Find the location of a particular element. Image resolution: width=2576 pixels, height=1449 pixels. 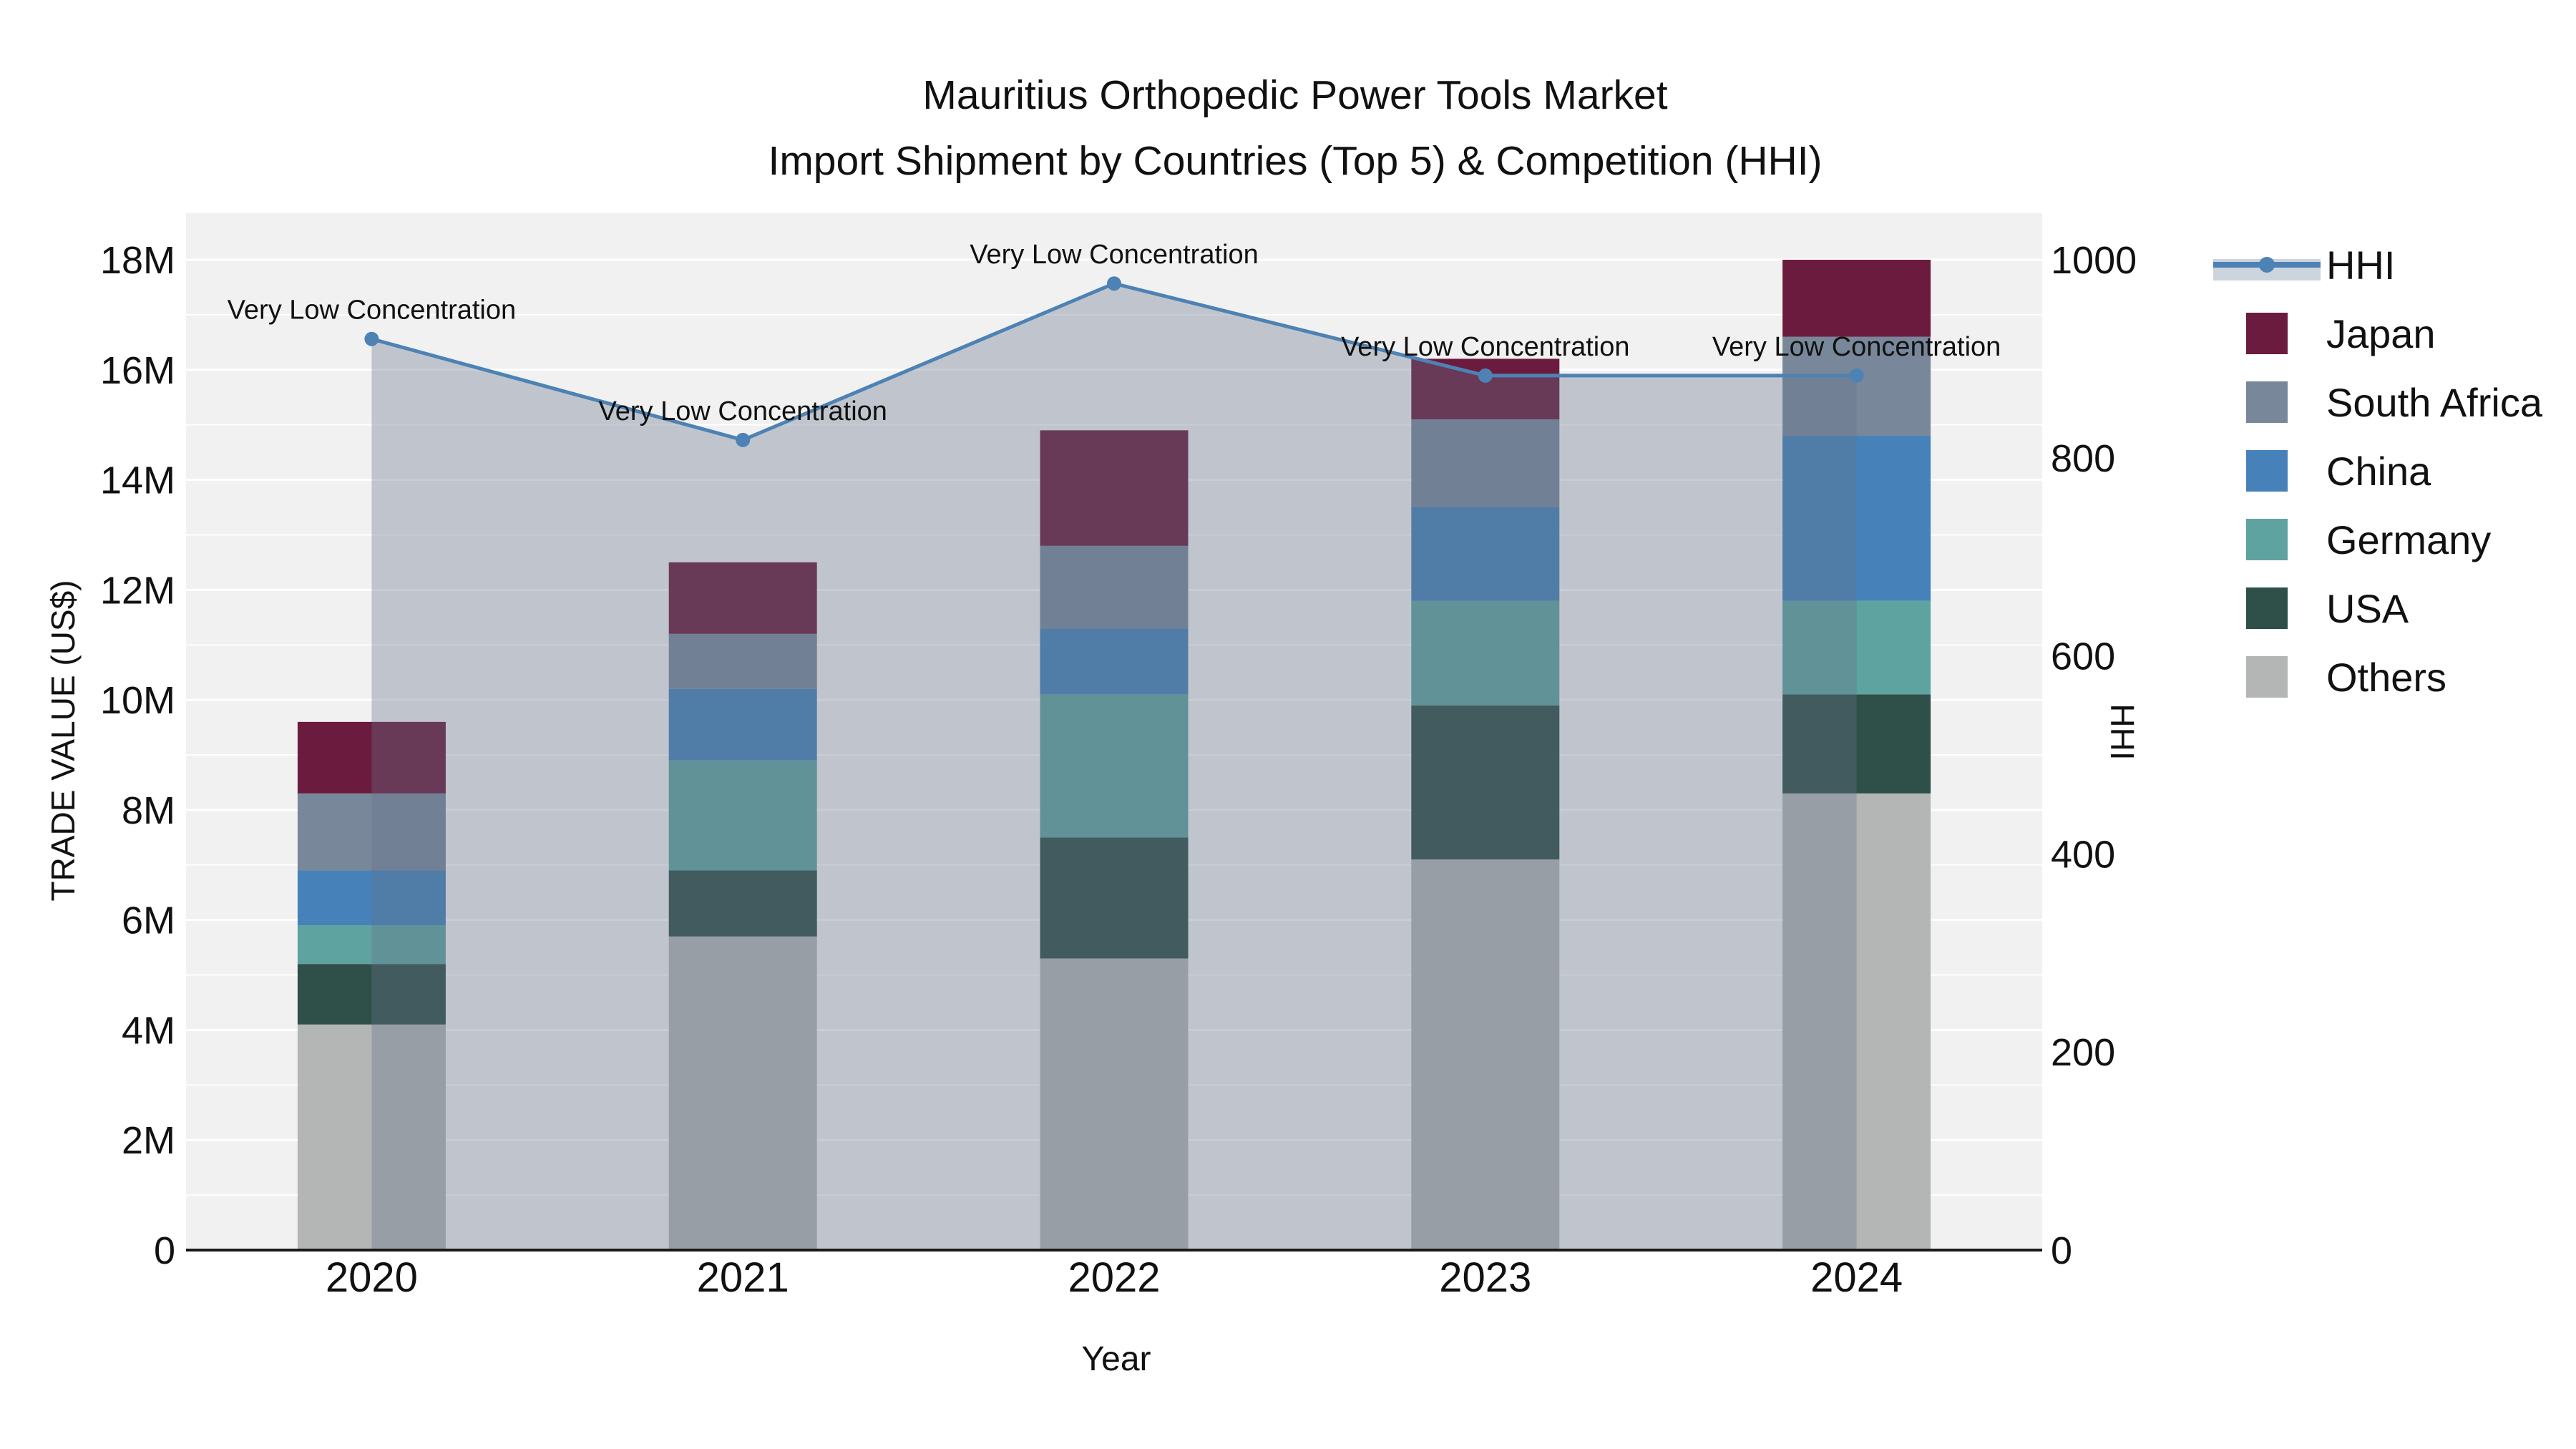

bar-segment-others-2023 is located at coordinates (1485, 1054).